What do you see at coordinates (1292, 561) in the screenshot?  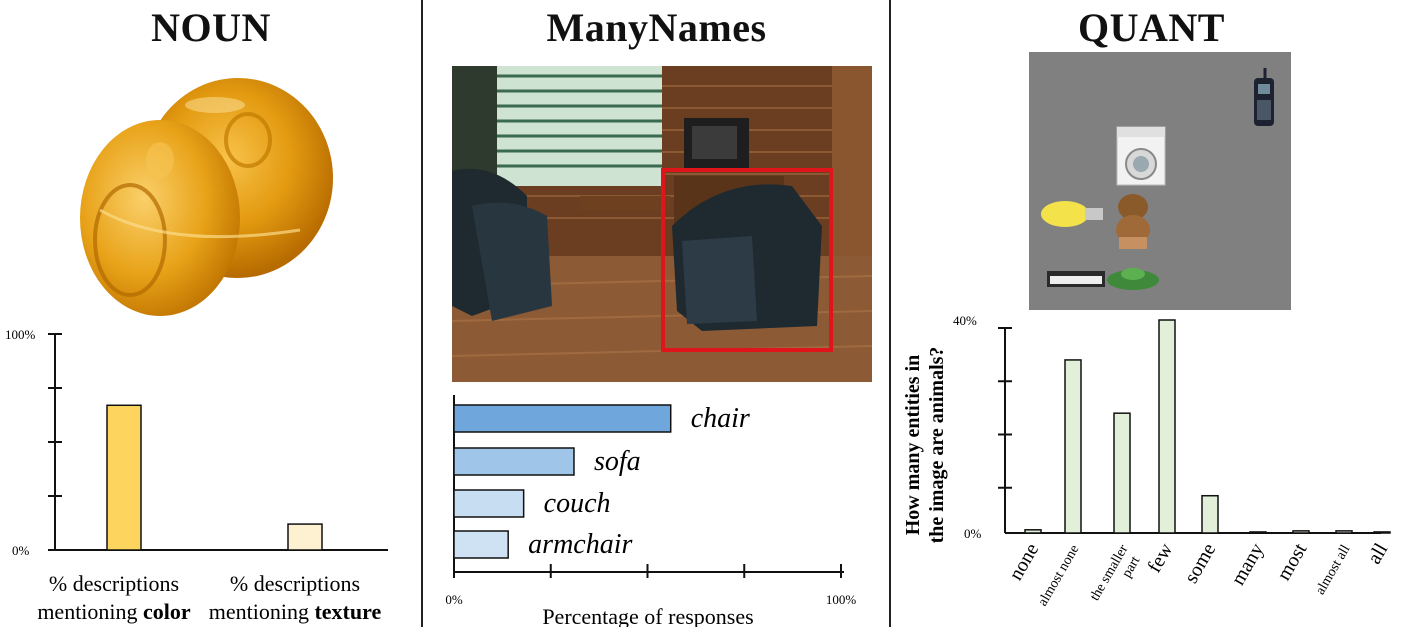 I see `q-category-label: most` at bounding box center [1292, 561].